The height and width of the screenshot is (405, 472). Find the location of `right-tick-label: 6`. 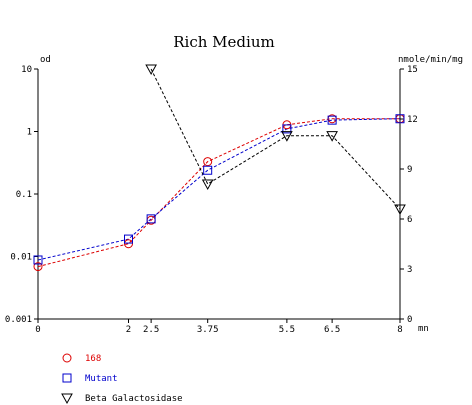

right-tick-label: 6 is located at coordinates (409, 220).